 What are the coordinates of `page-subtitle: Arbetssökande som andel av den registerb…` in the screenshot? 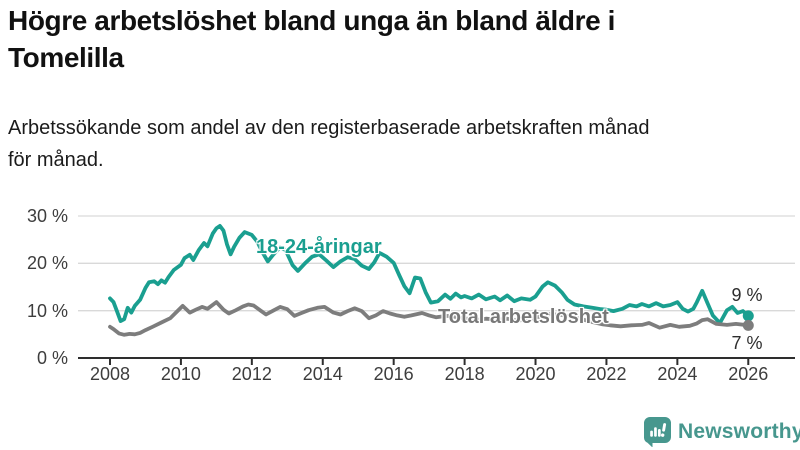 It's located at (398, 144).